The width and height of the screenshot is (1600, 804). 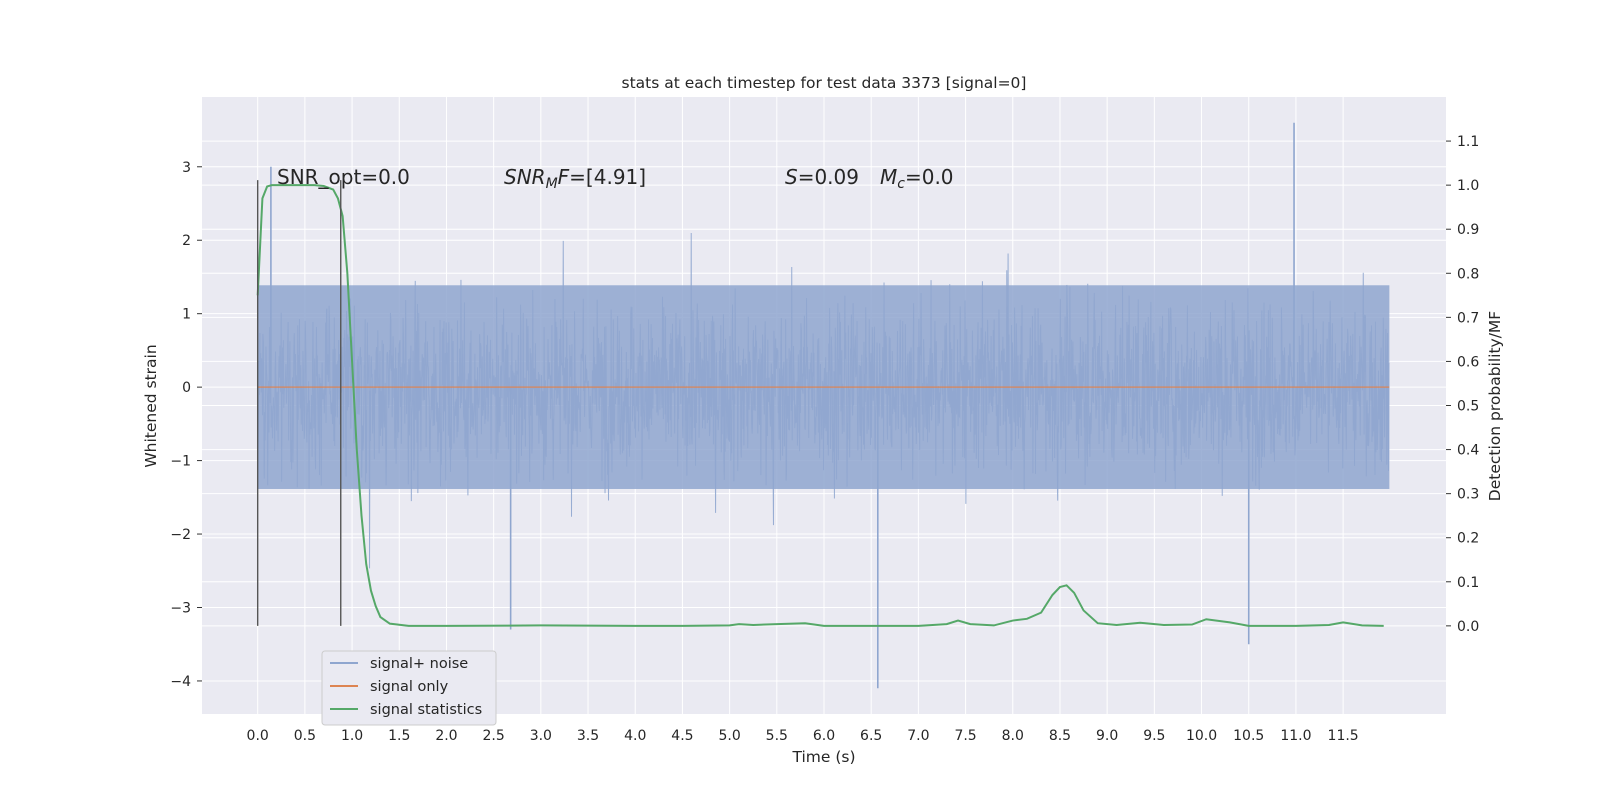 I want to click on y-left-tick-label: −3, so click(x=180, y=608).